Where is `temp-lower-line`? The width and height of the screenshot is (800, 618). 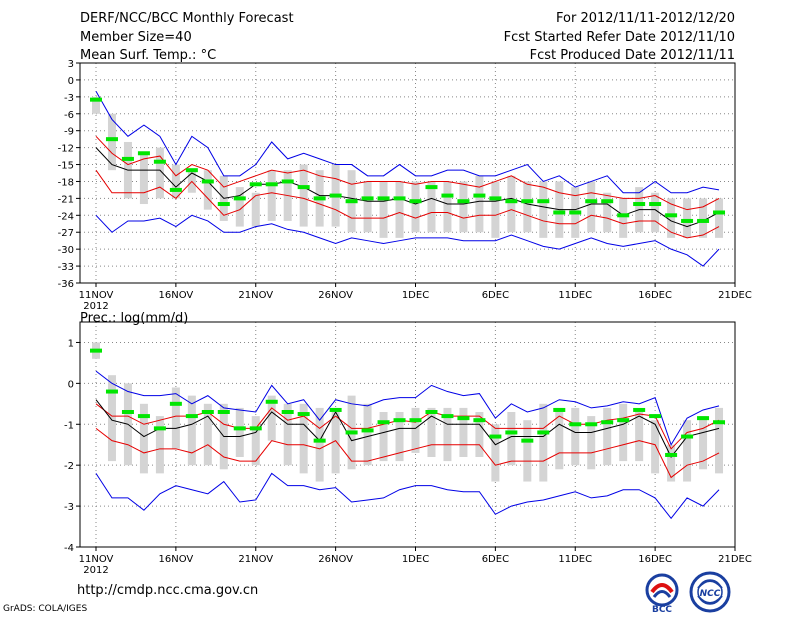
temp-lower-line is located at coordinates (407, 204).